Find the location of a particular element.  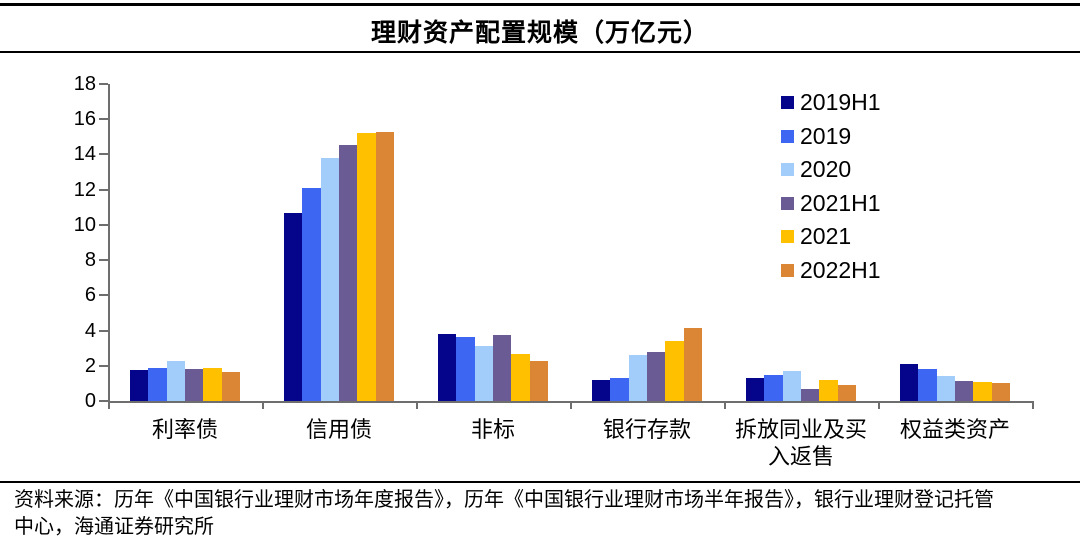

category-label: 拆放同业及买 入返售 is located at coordinates (800, 443).